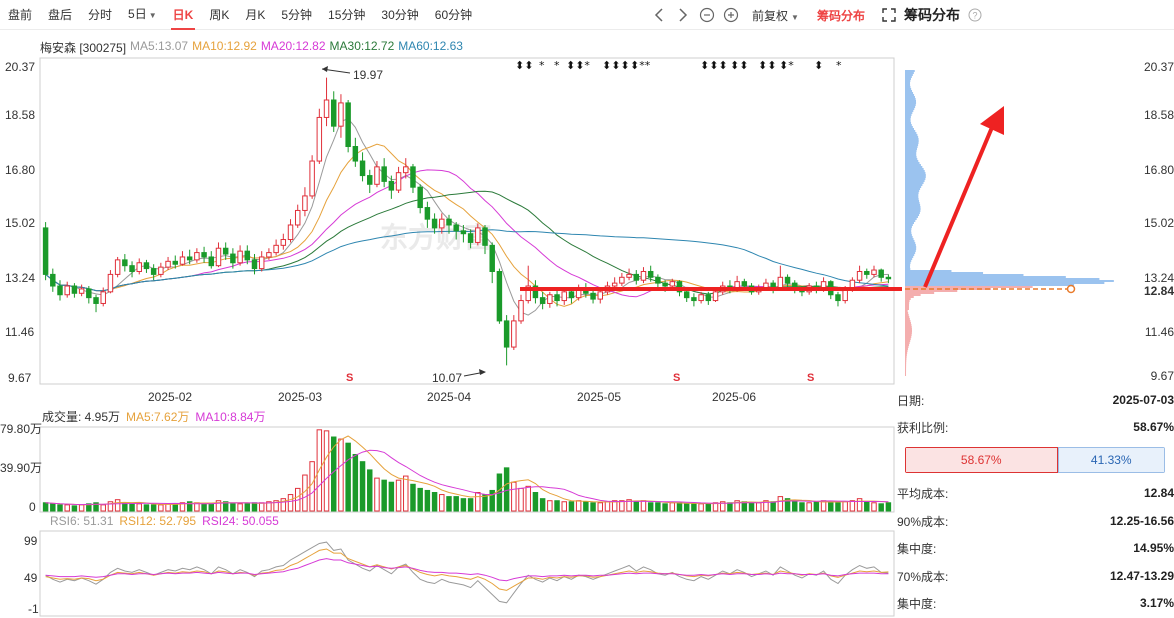  Describe the element at coordinates (889, 15) in the screenshot. I see `fullscreen-icon` at that location.